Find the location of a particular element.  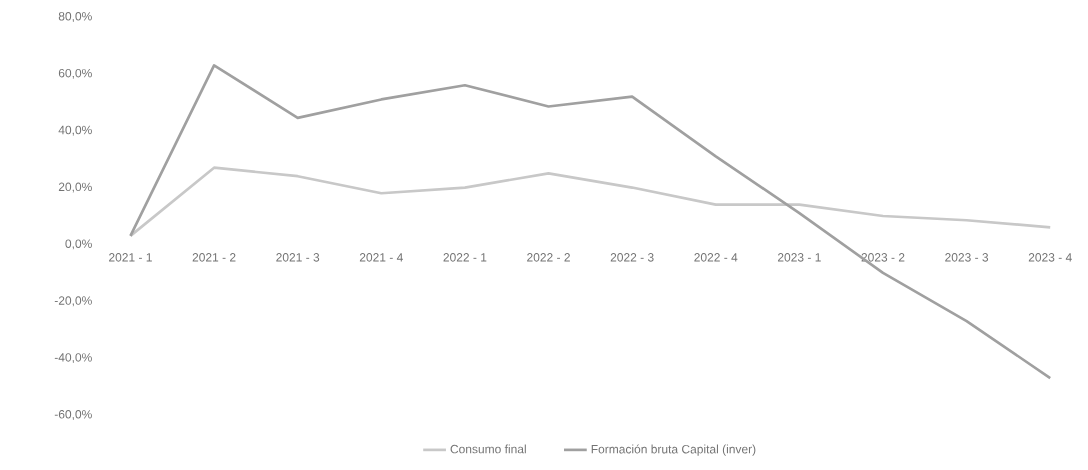

y-tick-label: -60,0% is located at coordinates (73, 415).